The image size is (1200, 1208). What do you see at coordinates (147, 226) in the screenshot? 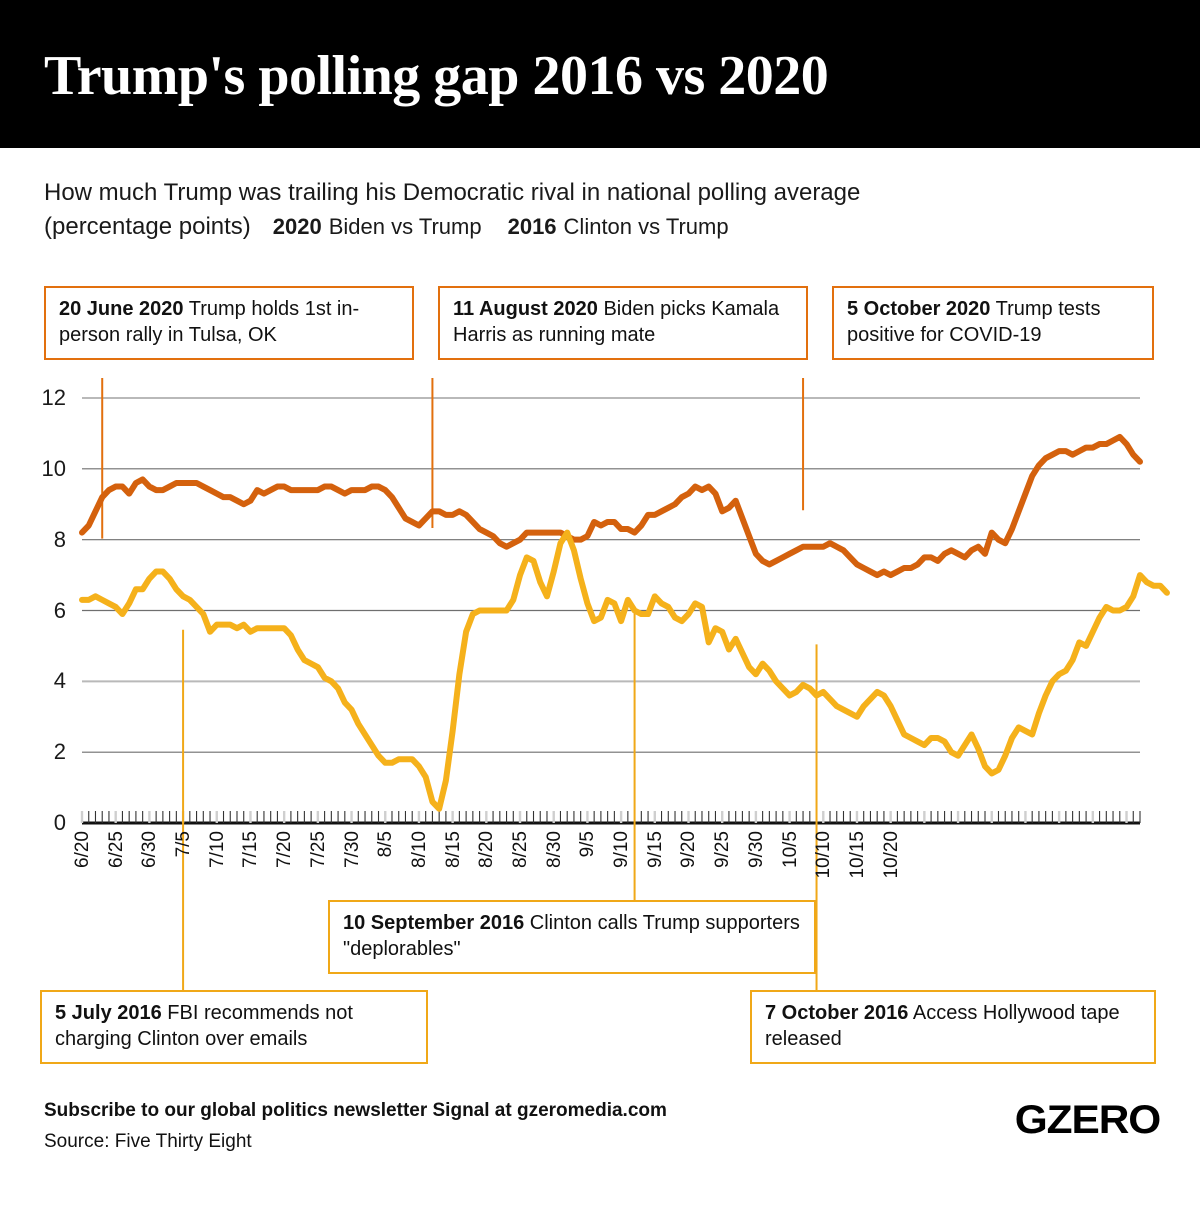
I see `subtitle-line-2: (percentage points)` at bounding box center [147, 226].